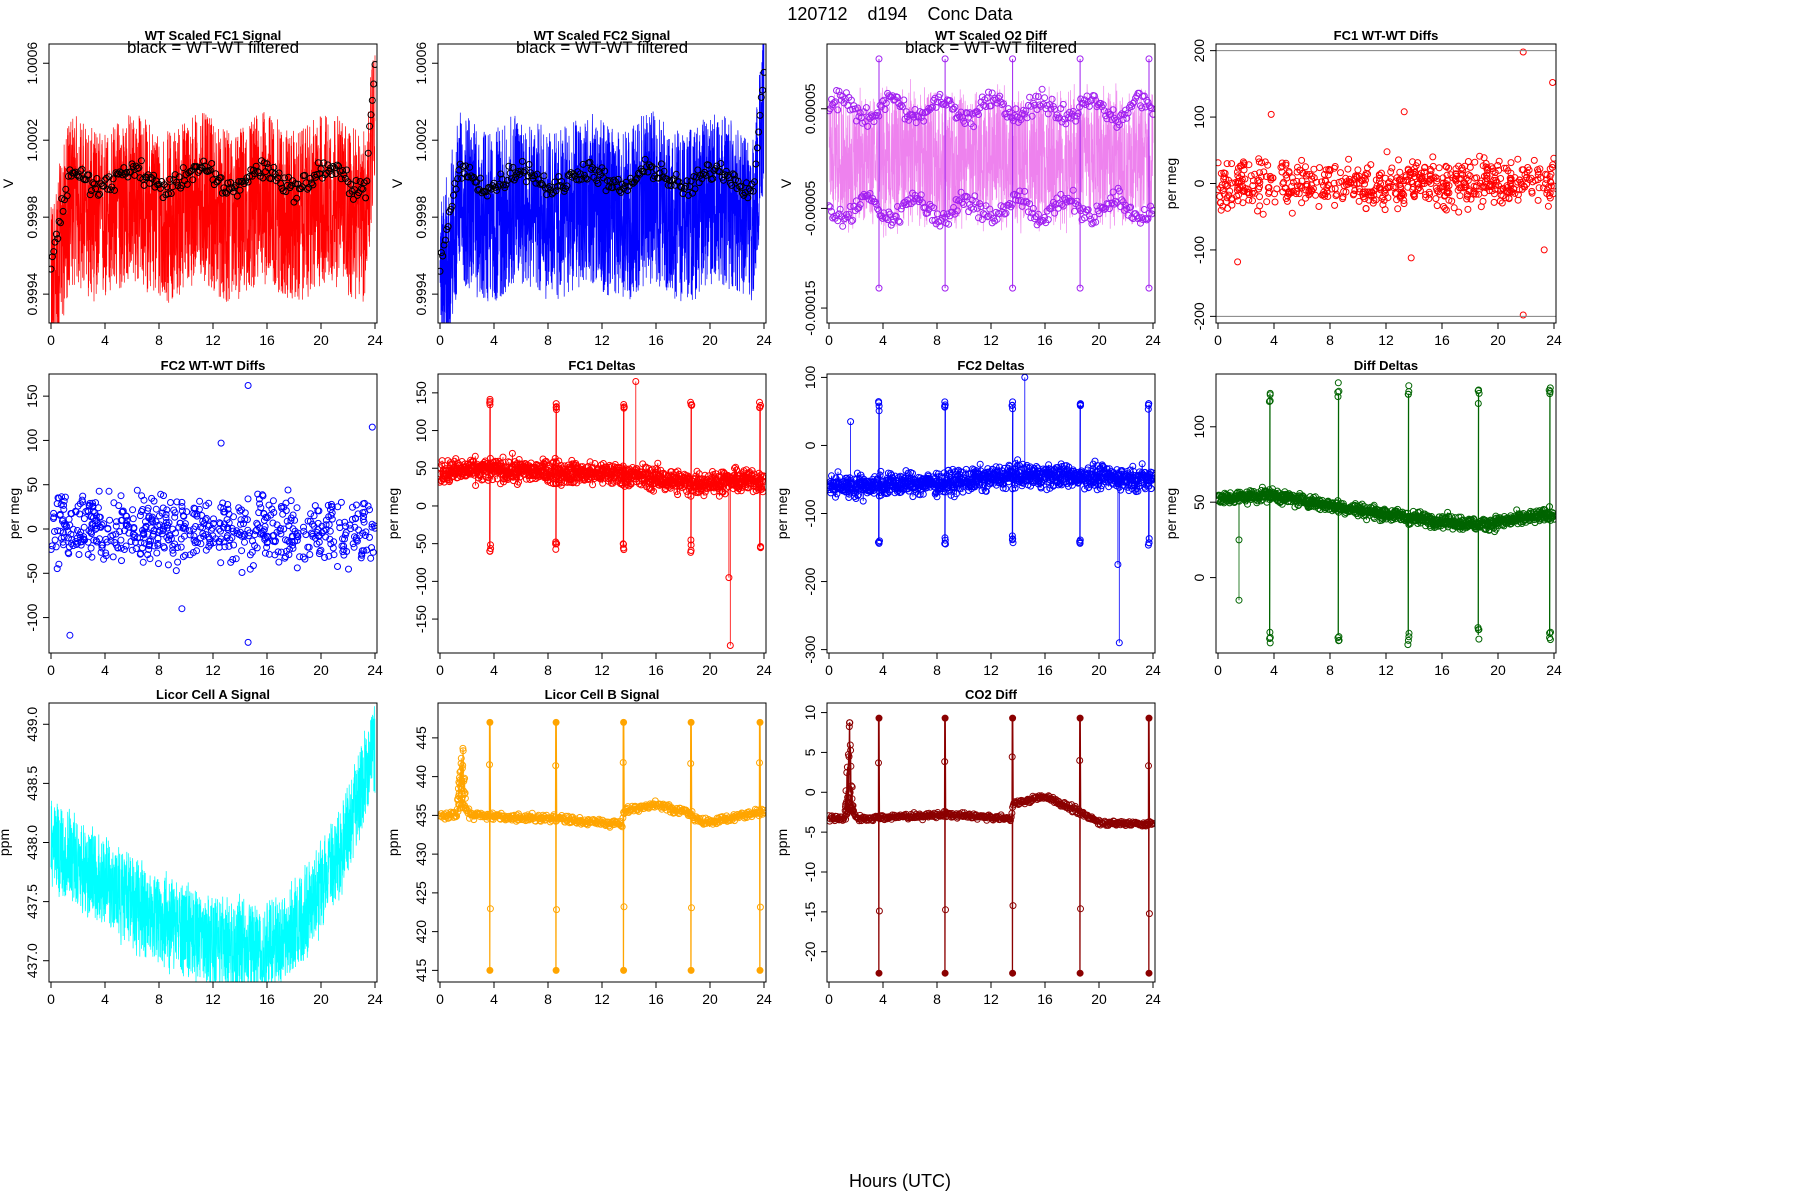 This screenshot has width=1800, height=1200. I want to click on x-tick-label: 20, so click(1099, 670).